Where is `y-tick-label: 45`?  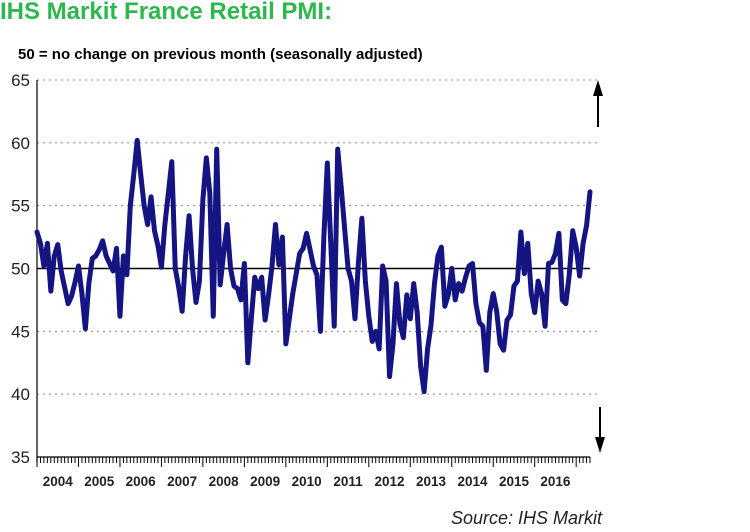
y-tick-label: 45 is located at coordinates (20, 331).